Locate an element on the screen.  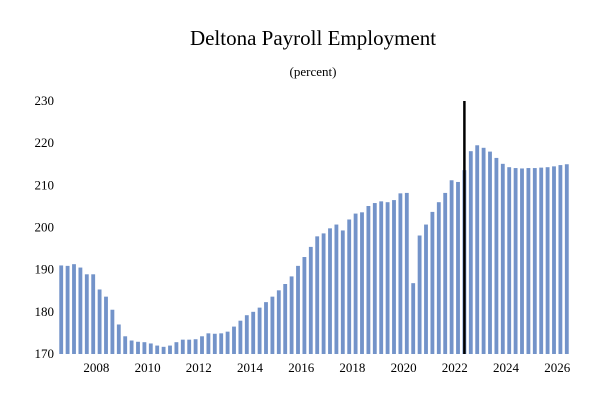
x-tick-label: 2022 is located at coordinates (455, 367).